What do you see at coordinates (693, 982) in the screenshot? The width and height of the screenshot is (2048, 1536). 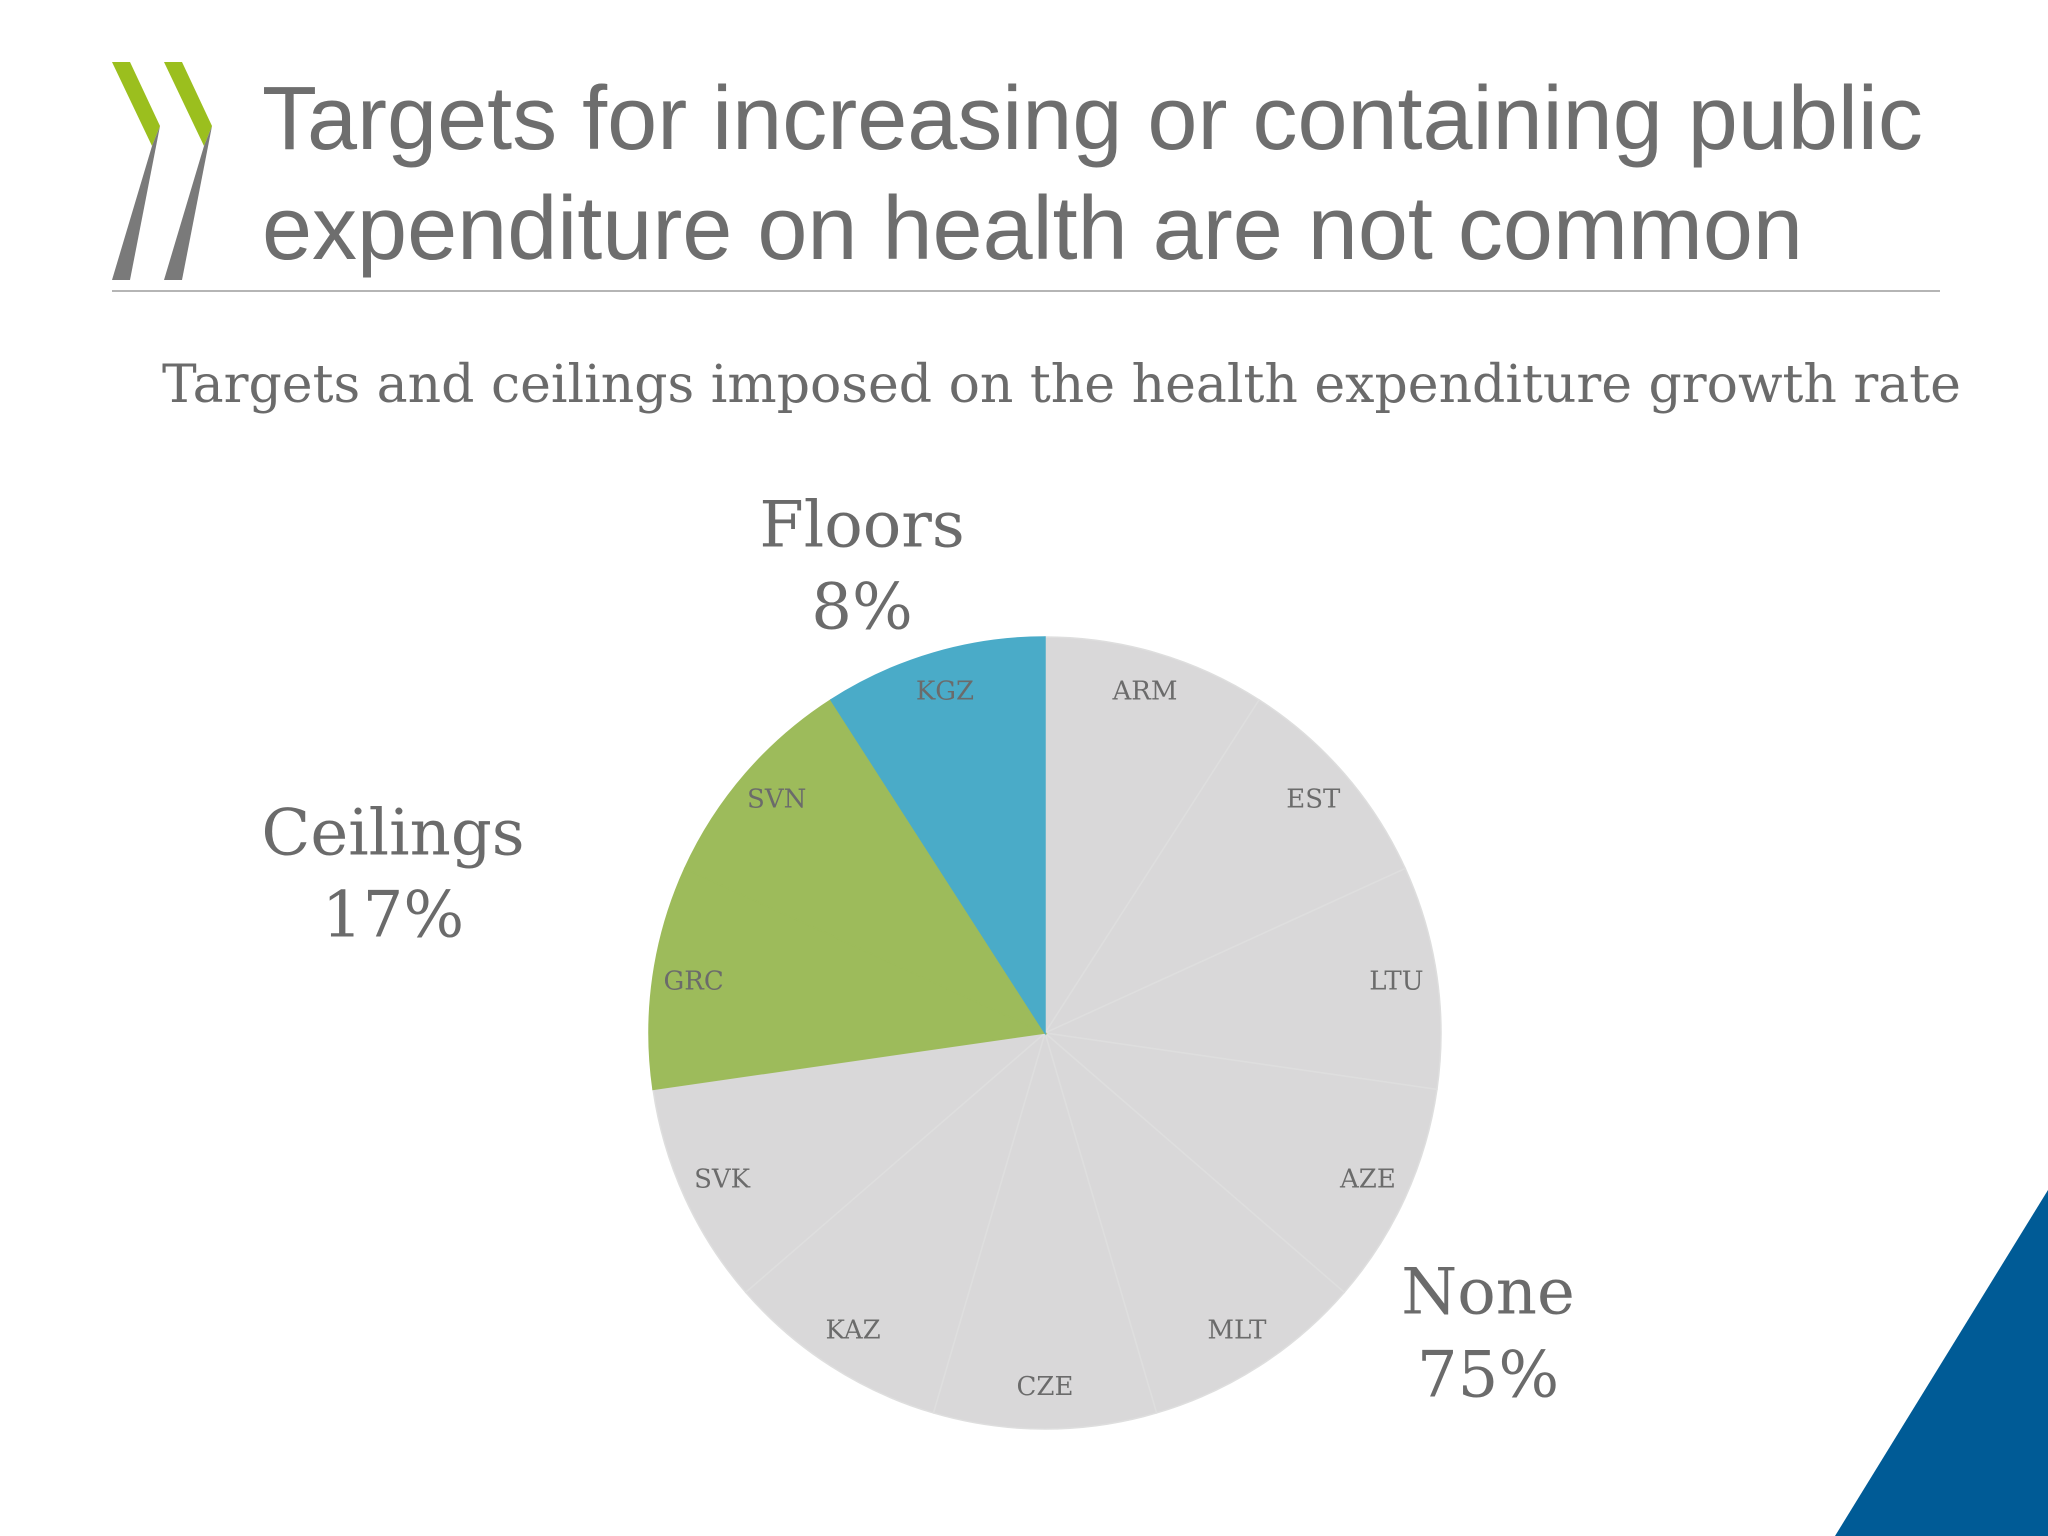 I see `slice-label-grc: GRC` at bounding box center [693, 982].